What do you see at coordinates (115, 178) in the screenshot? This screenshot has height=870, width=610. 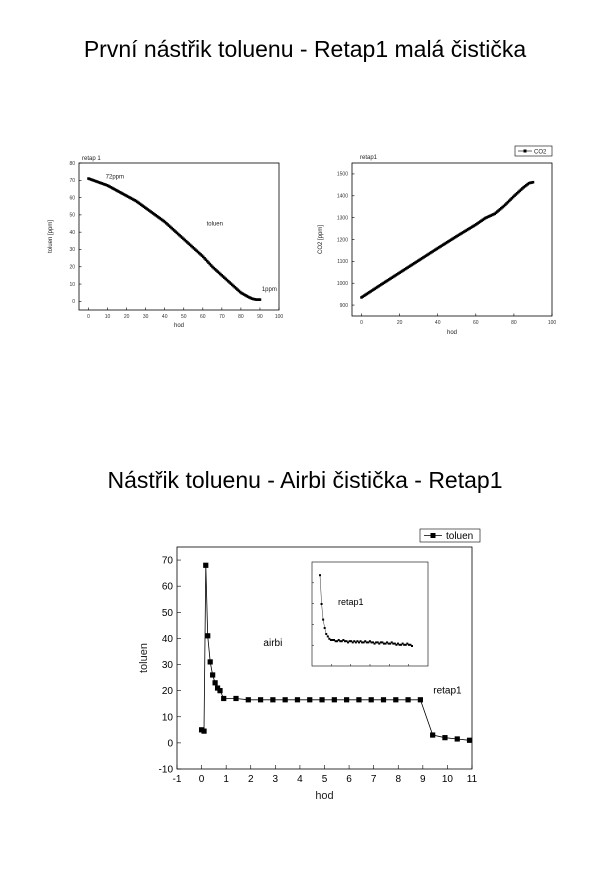 I see `chart1-annotation: 72ppm` at bounding box center [115, 178].